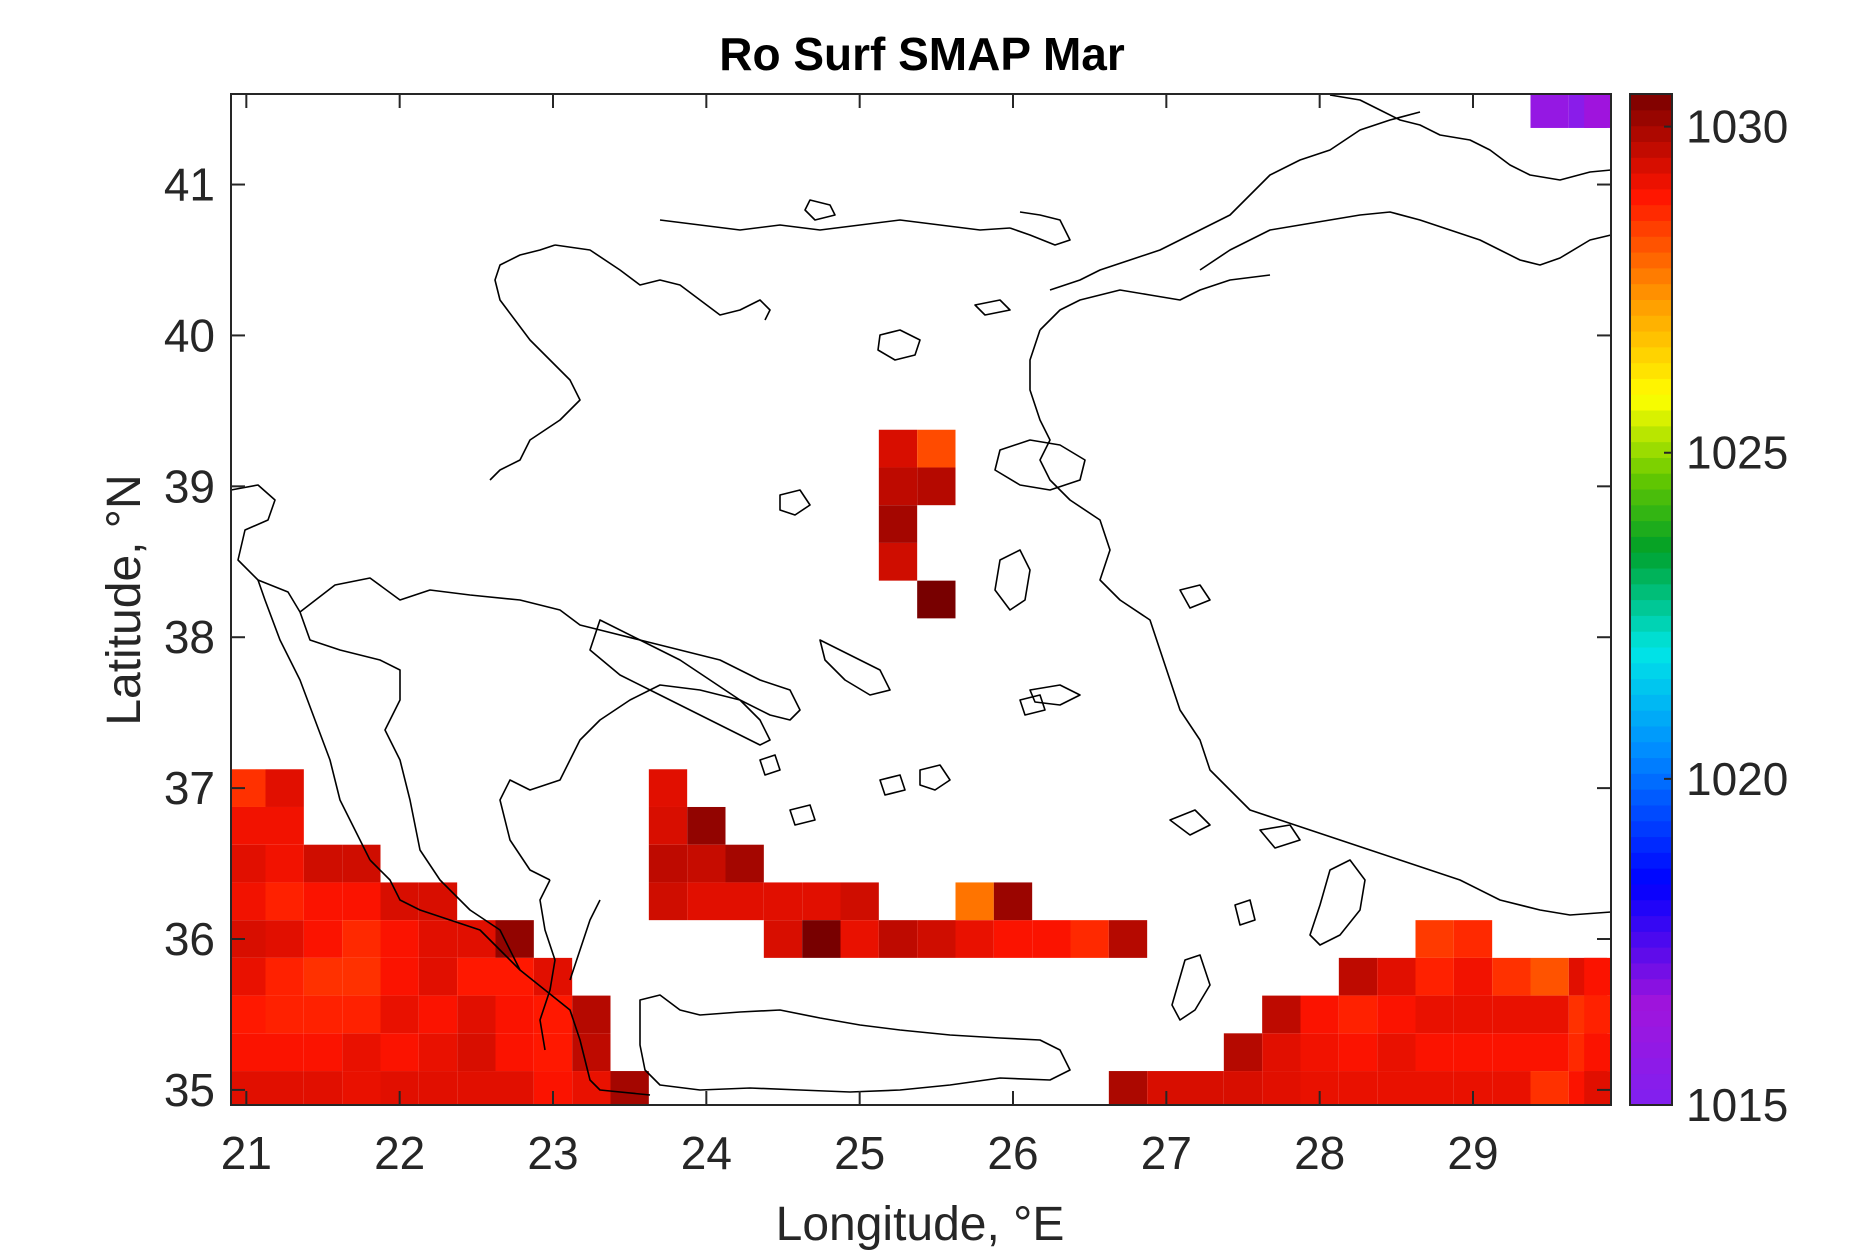  What do you see at coordinates (706, 1153) in the screenshot?
I see `x-tick-label: 24` at bounding box center [706, 1153].